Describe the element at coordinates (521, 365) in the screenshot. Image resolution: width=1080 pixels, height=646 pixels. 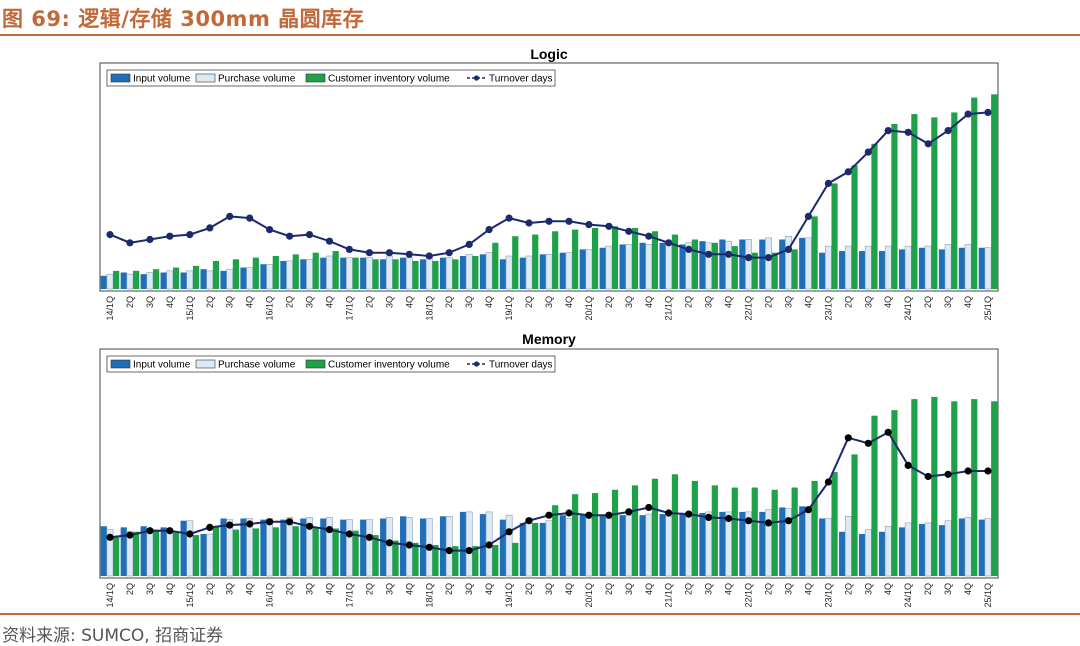
I see `legend-label: Turnover days` at that location.